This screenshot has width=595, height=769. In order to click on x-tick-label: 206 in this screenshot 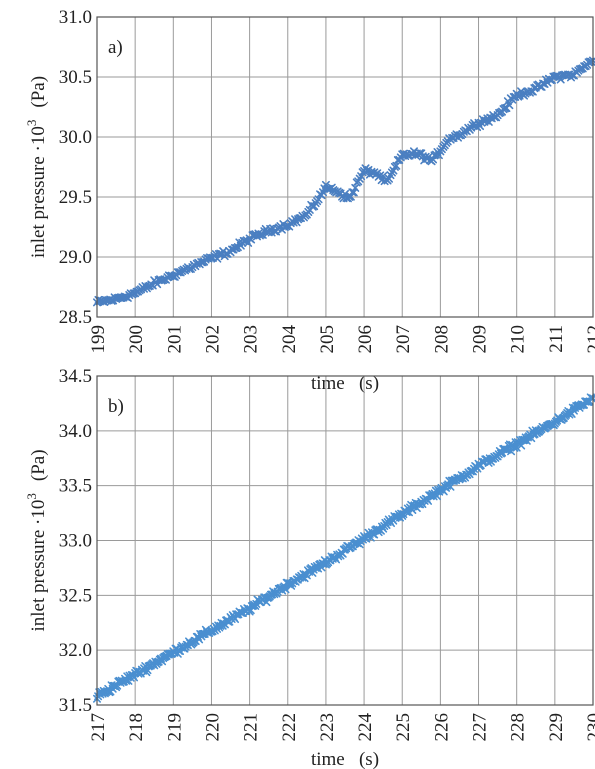, I will do `click(365, 339)`.